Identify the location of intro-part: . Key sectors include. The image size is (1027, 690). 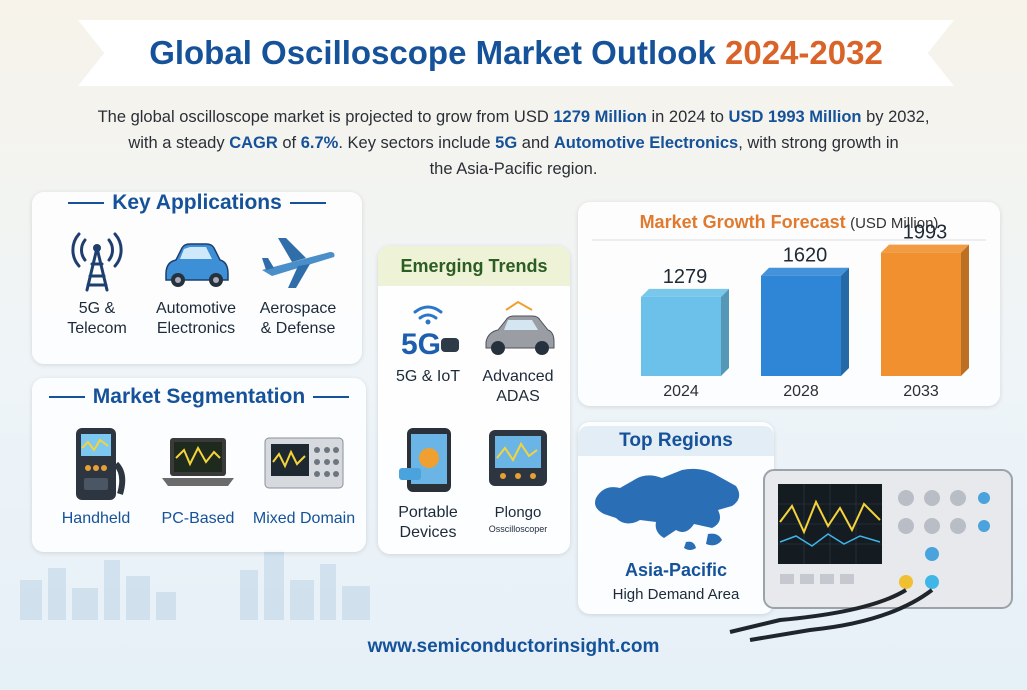
(417, 143).